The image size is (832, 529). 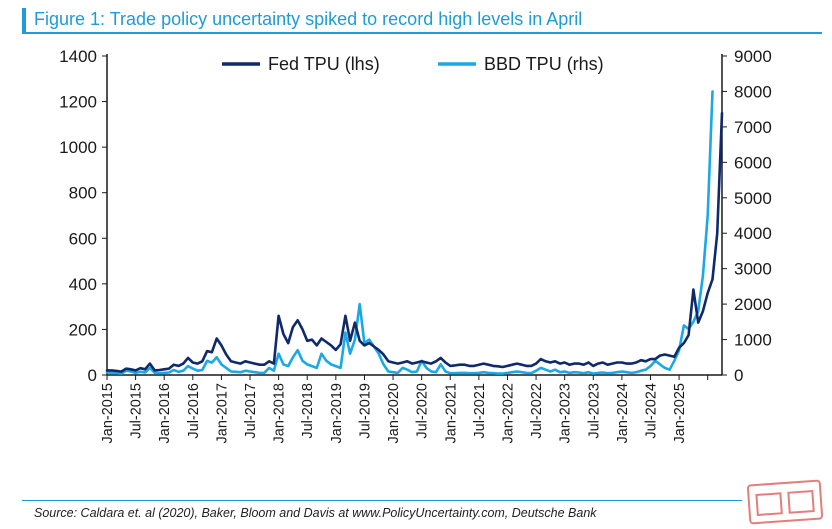 What do you see at coordinates (365, 411) in the screenshot?
I see `x-tick-label: Jul-2019` at bounding box center [365, 411].